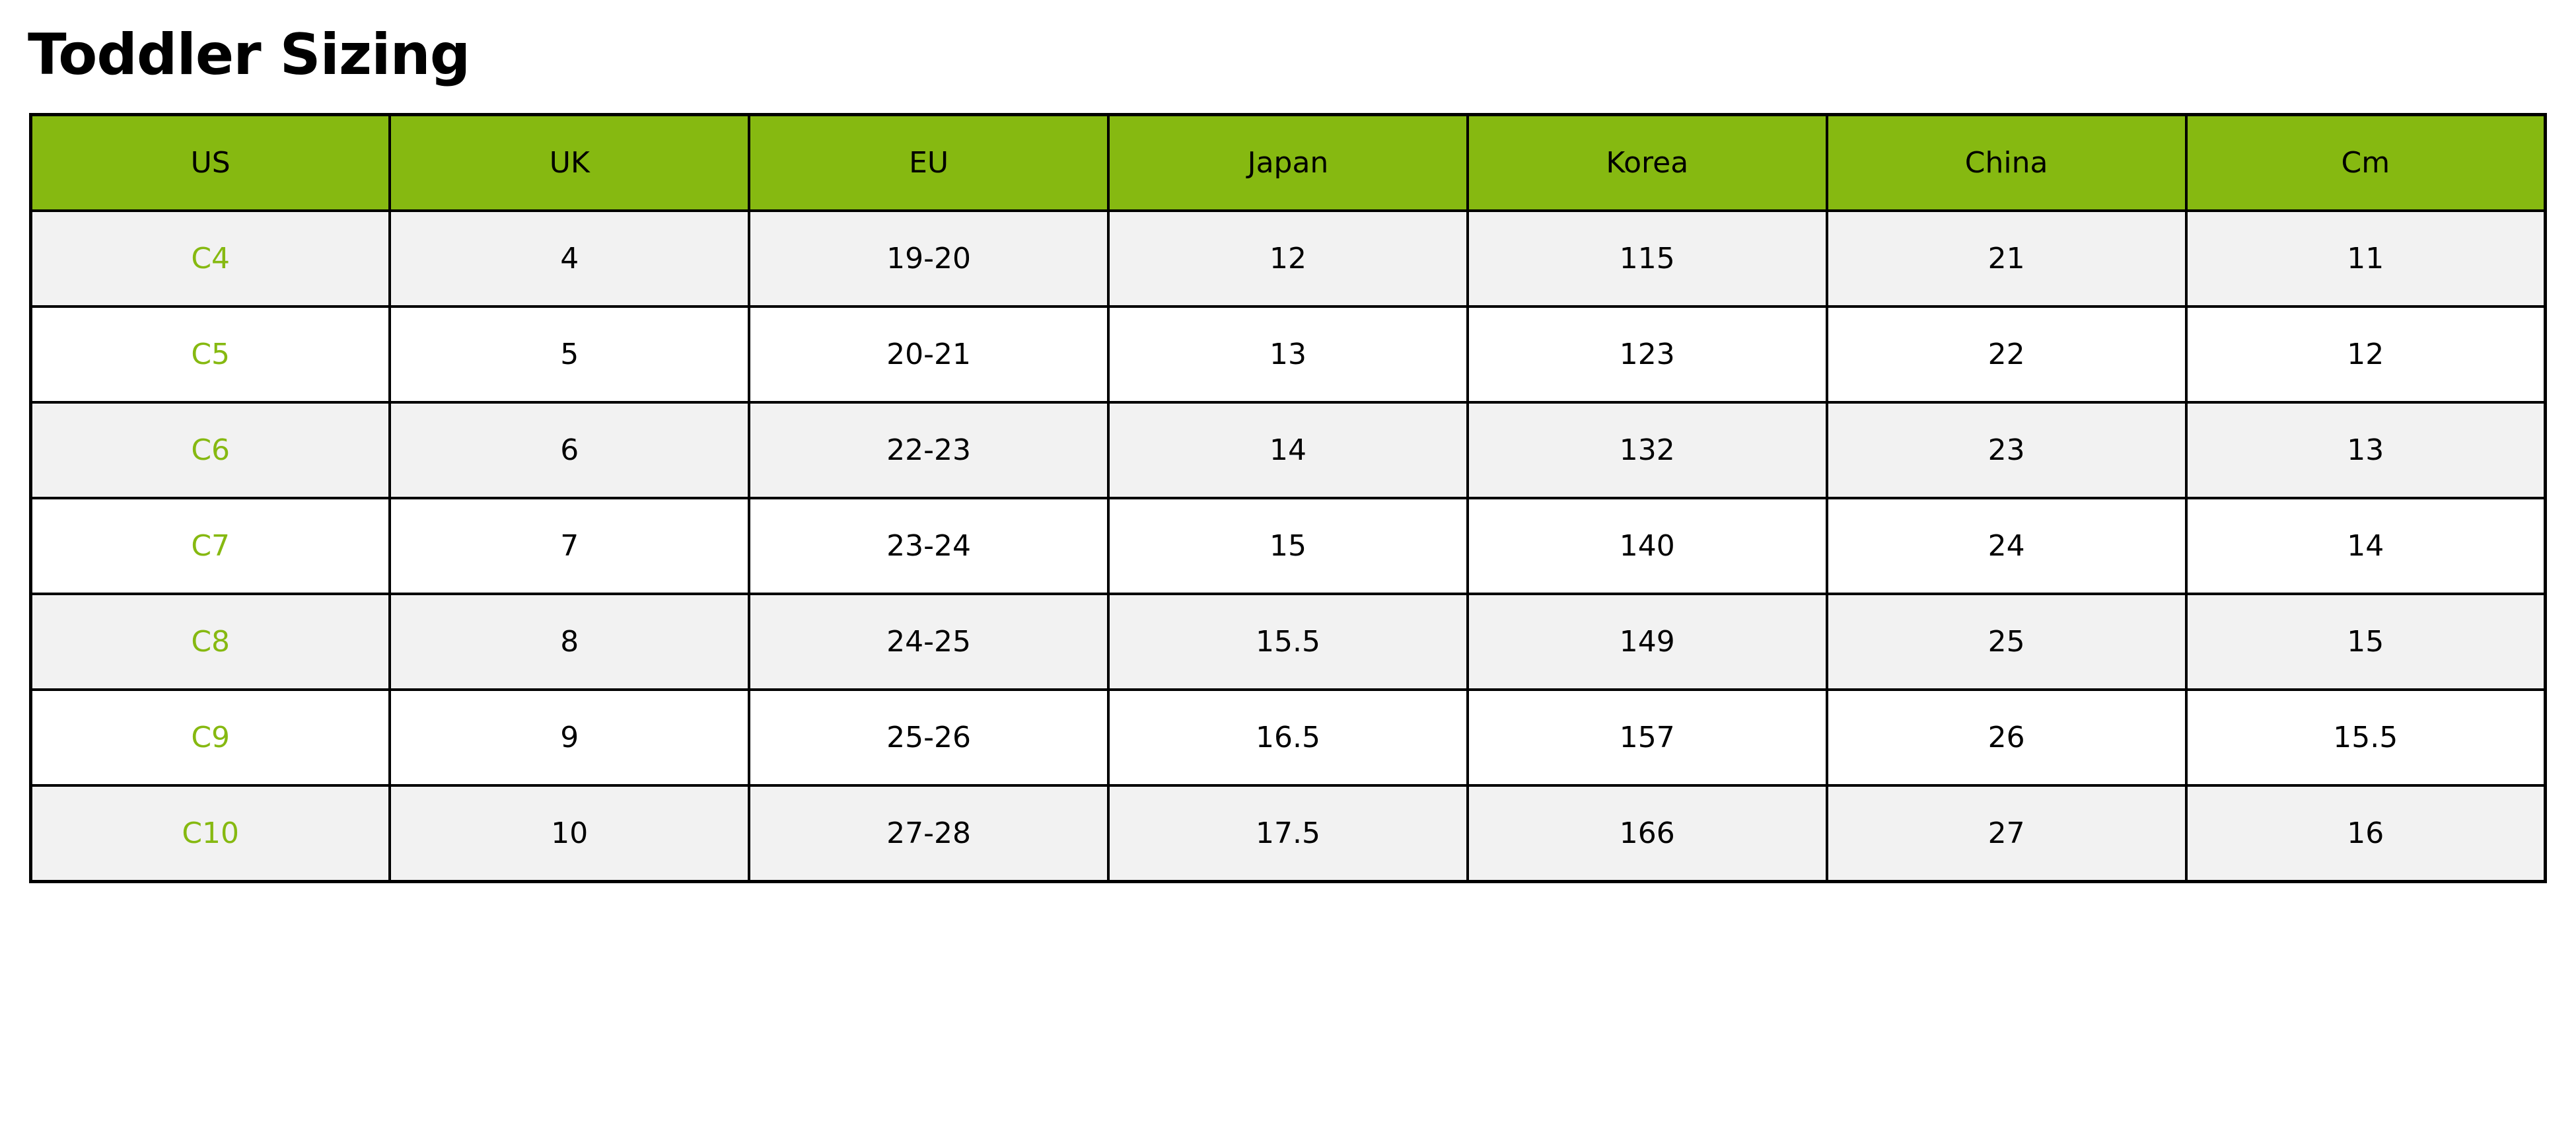 Image resolution: width=2576 pixels, height=1123 pixels. I want to click on cell-cm: 14, so click(2365, 546).